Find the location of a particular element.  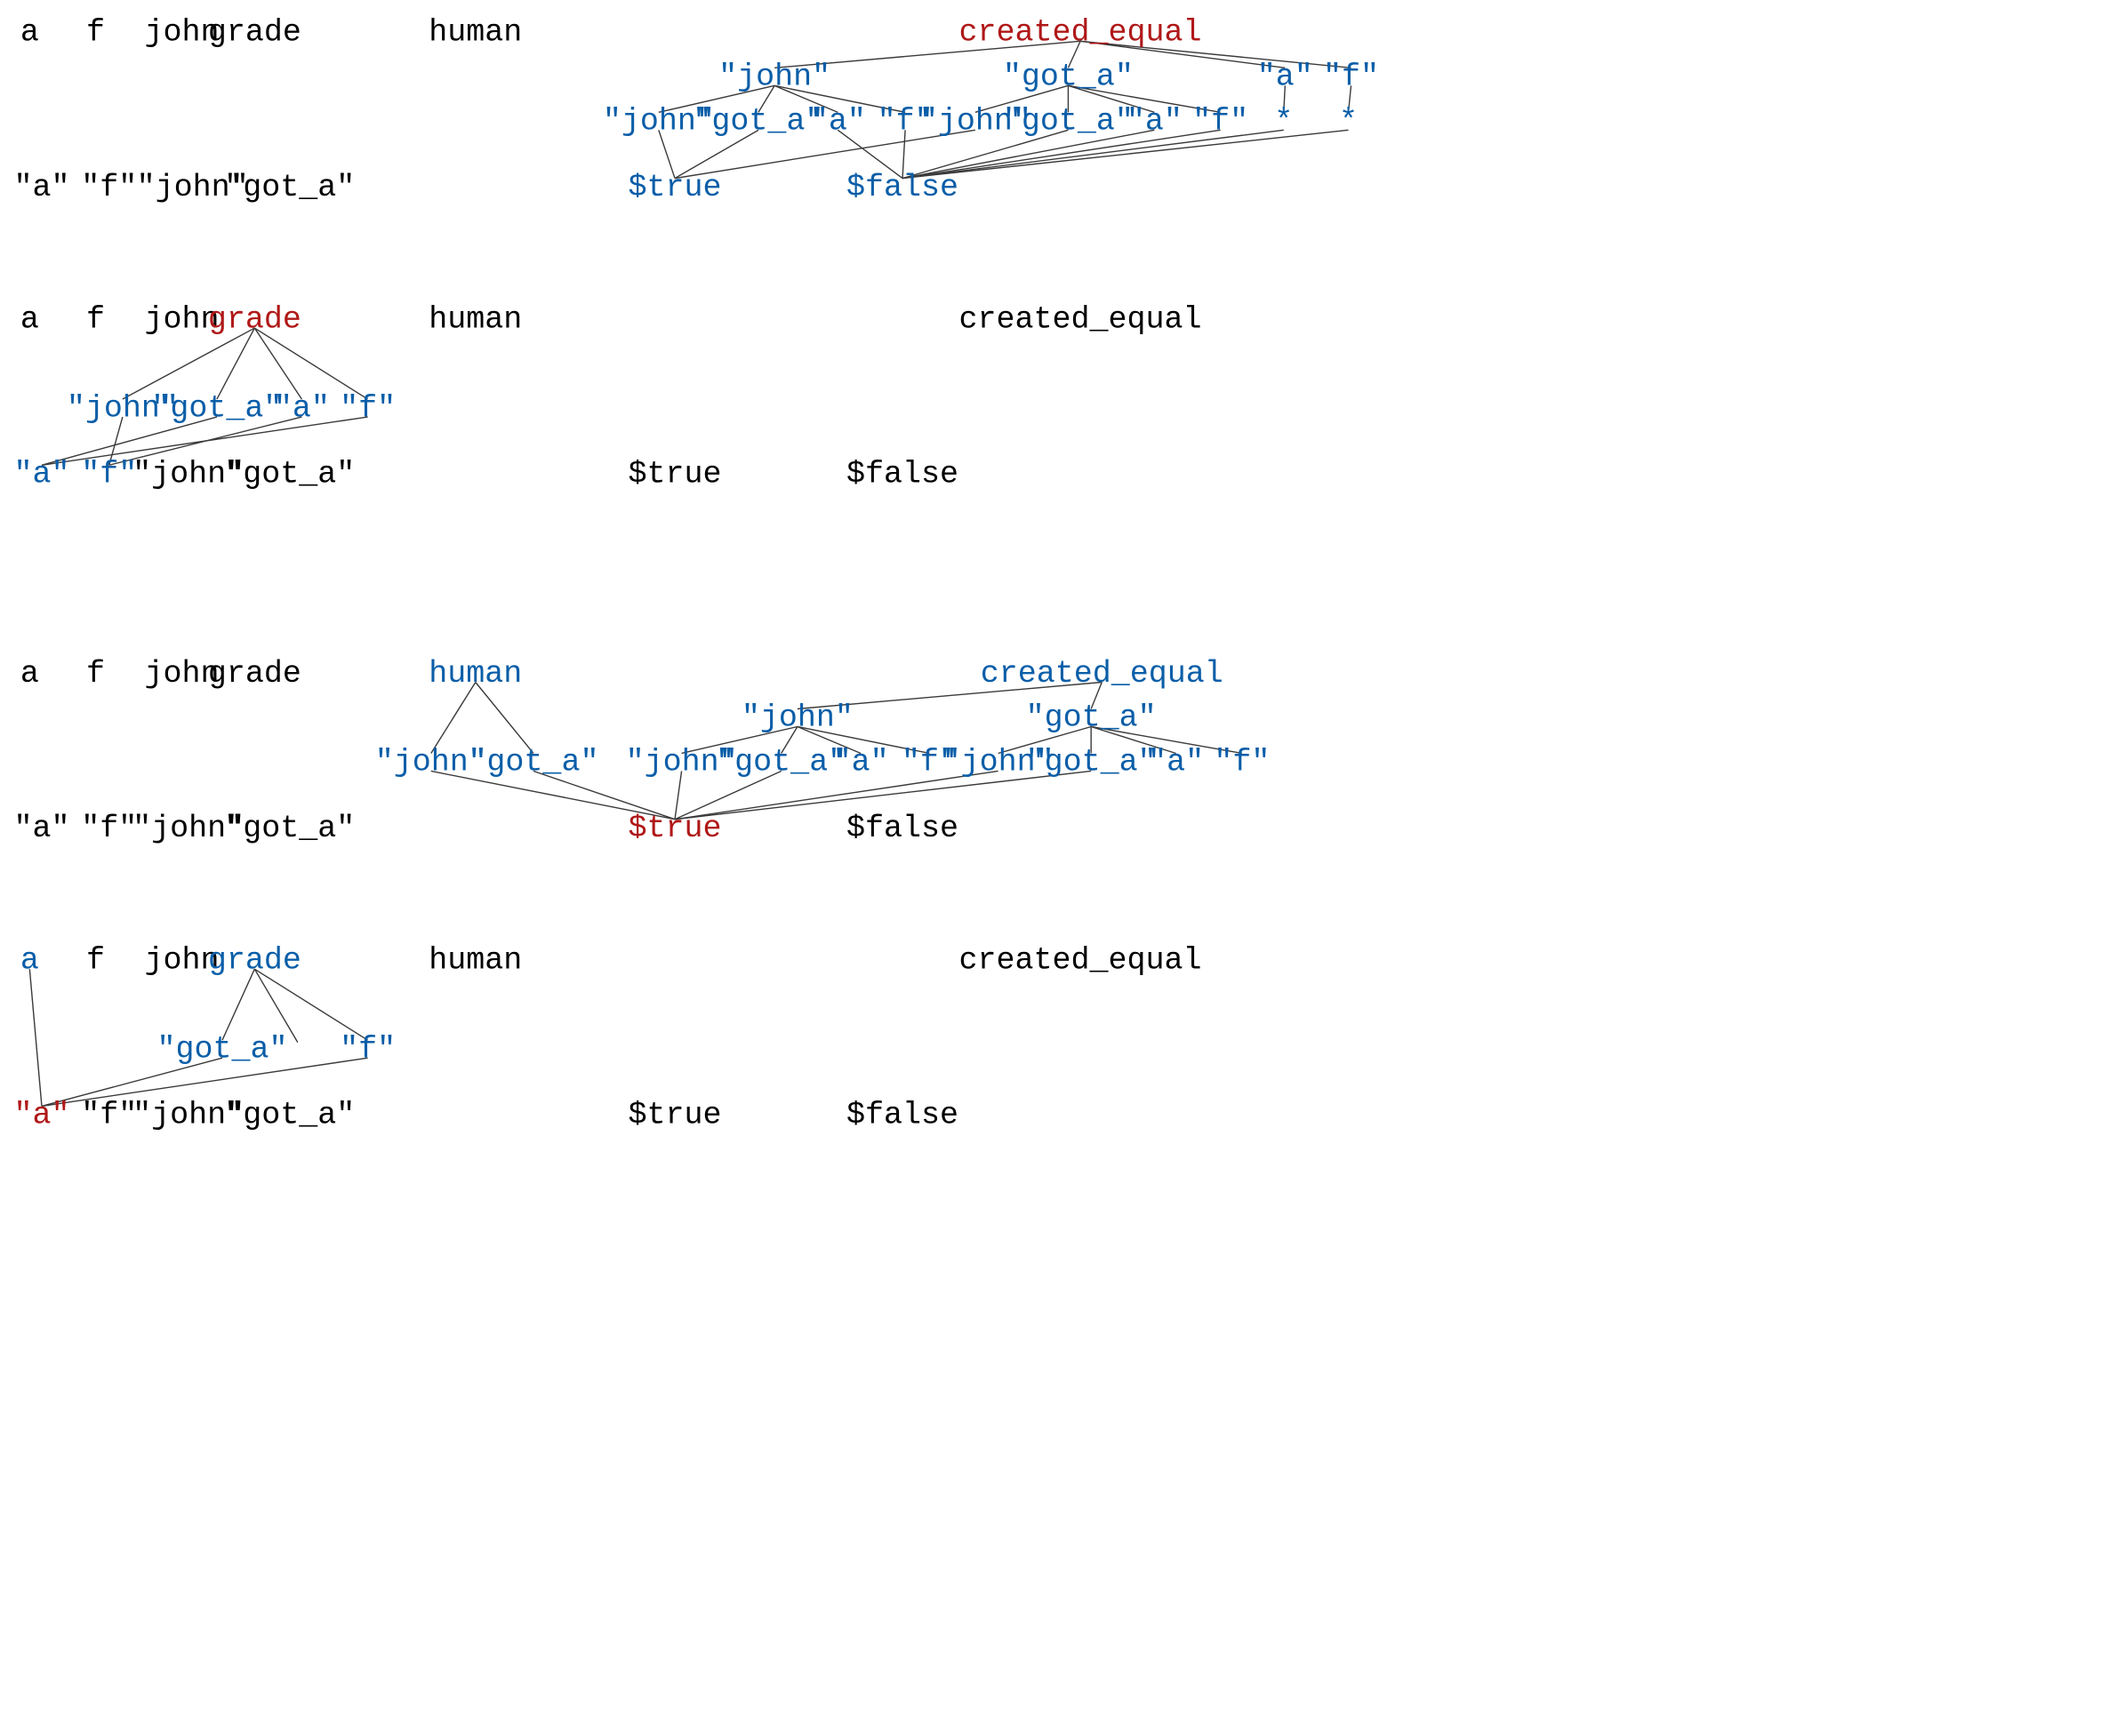

edge-human-h2 is located at coordinates (505, 718).